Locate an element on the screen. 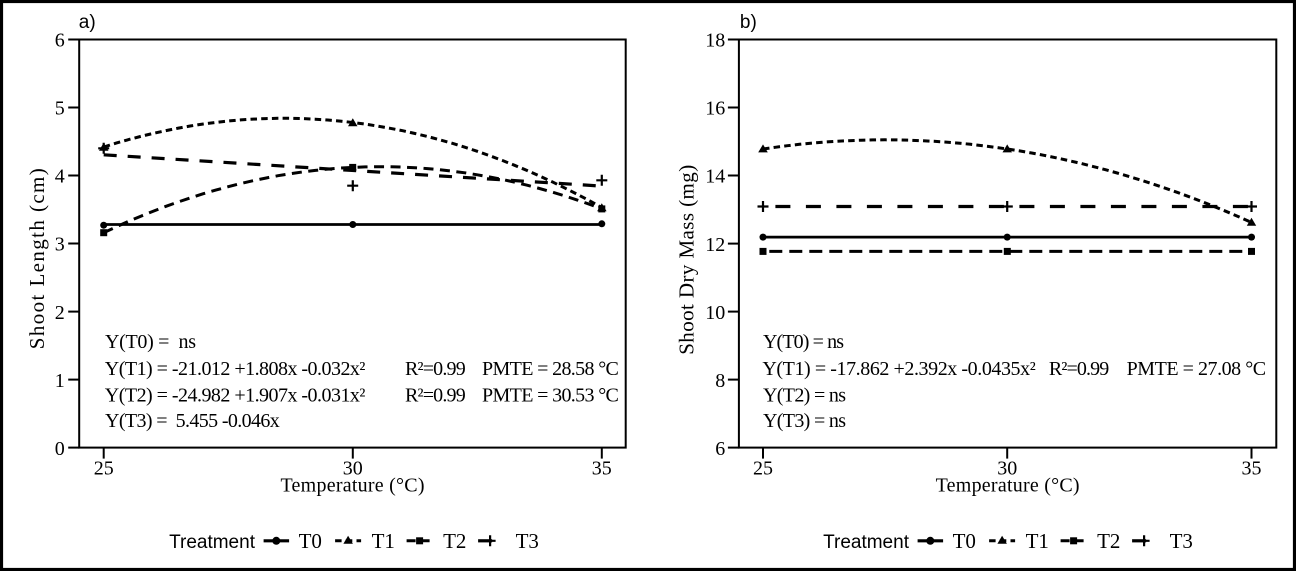  svg-text: Y(T2) = ns is located at coordinates (804, 395).